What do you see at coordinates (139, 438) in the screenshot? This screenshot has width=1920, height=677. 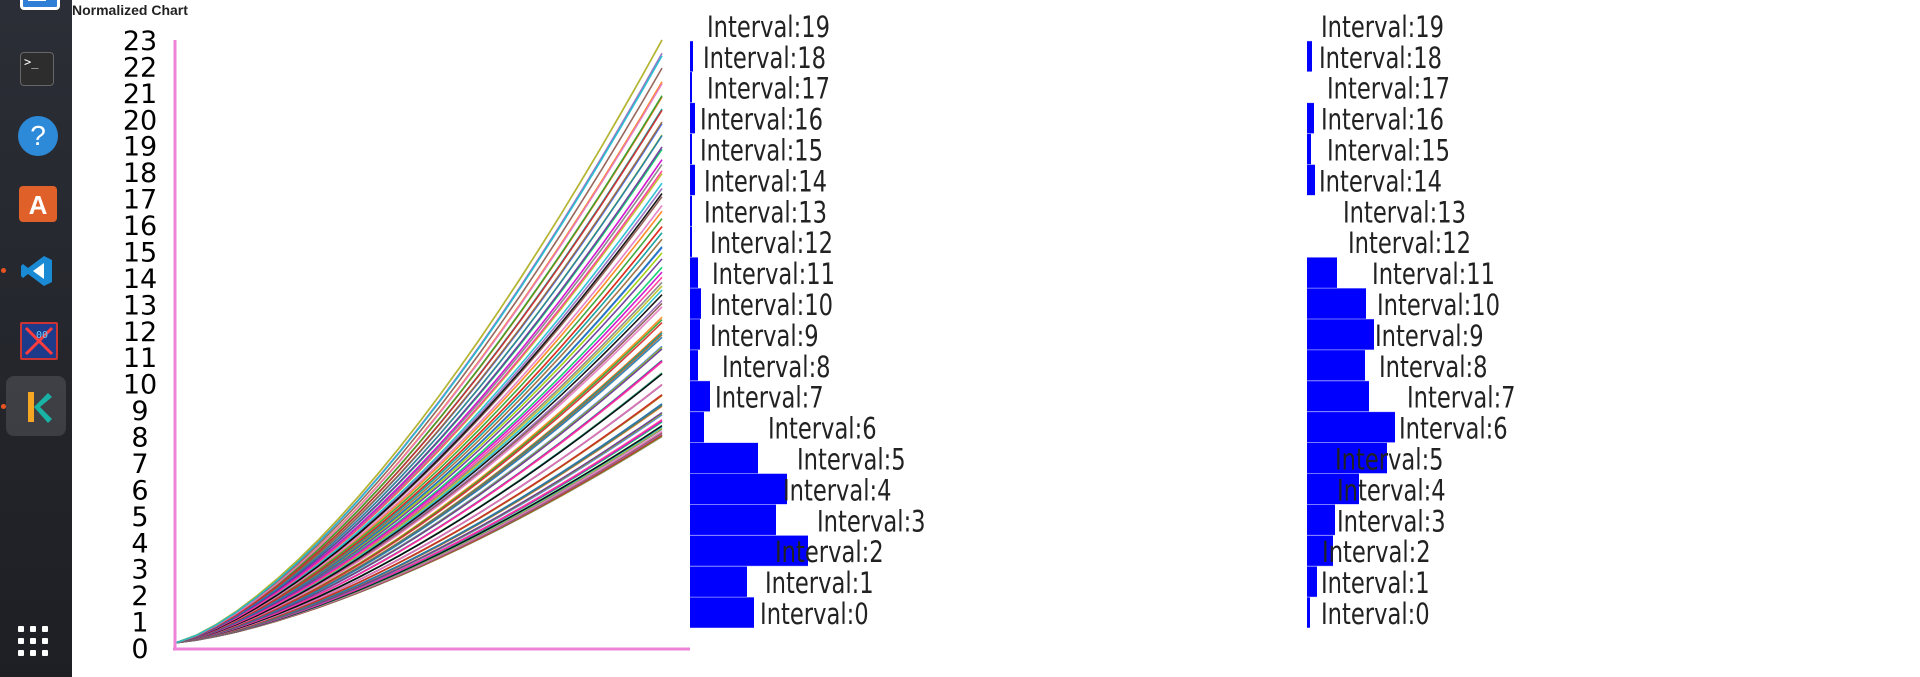 I see `y-tick-label: 8` at bounding box center [139, 438].